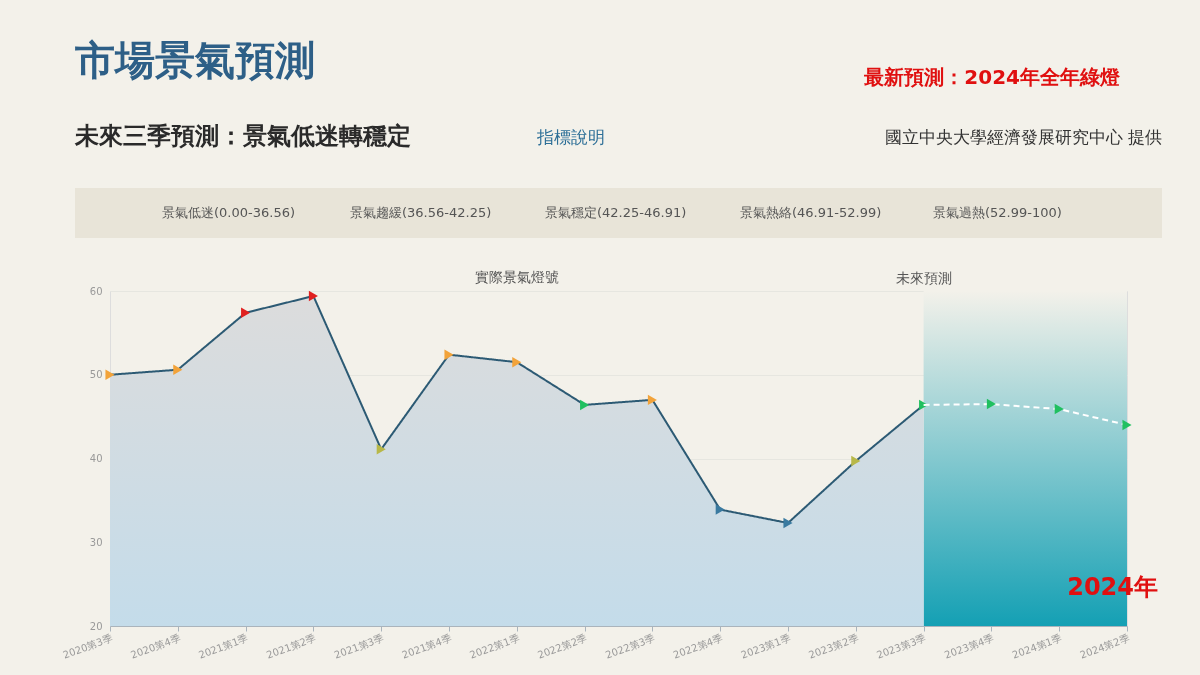 This screenshot has width=1200, height=675. What do you see at coordinates (1037, 646) in the screenshot?
I see `x-tick-label: 2024第1季` at bounding box center [1037, 646].